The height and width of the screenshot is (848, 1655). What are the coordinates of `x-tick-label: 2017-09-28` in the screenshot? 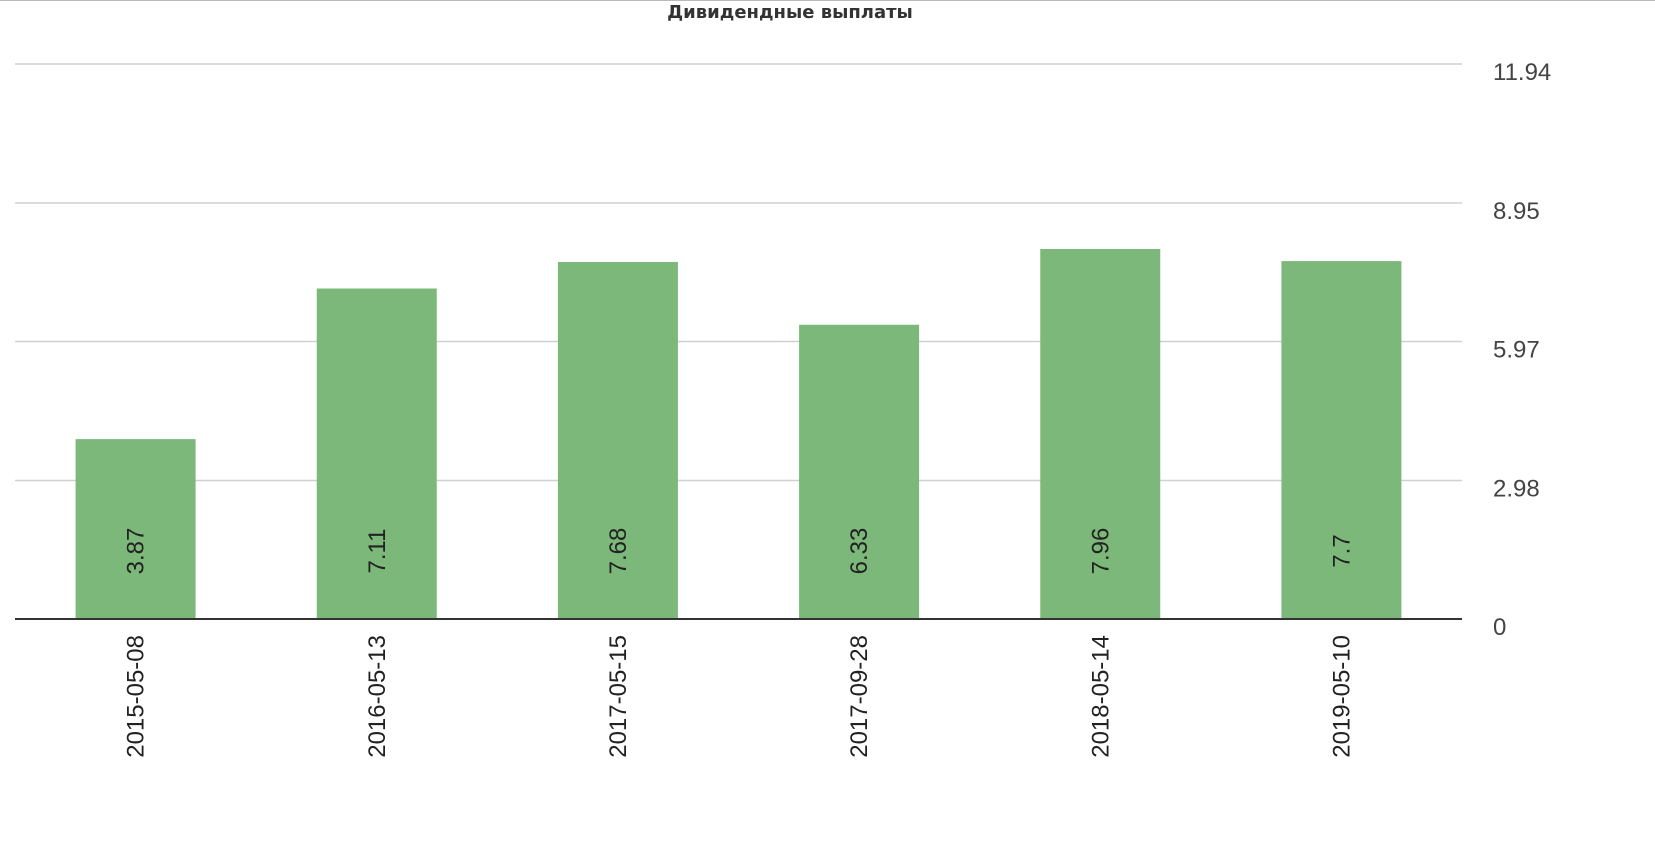 It's located at (859, 696).